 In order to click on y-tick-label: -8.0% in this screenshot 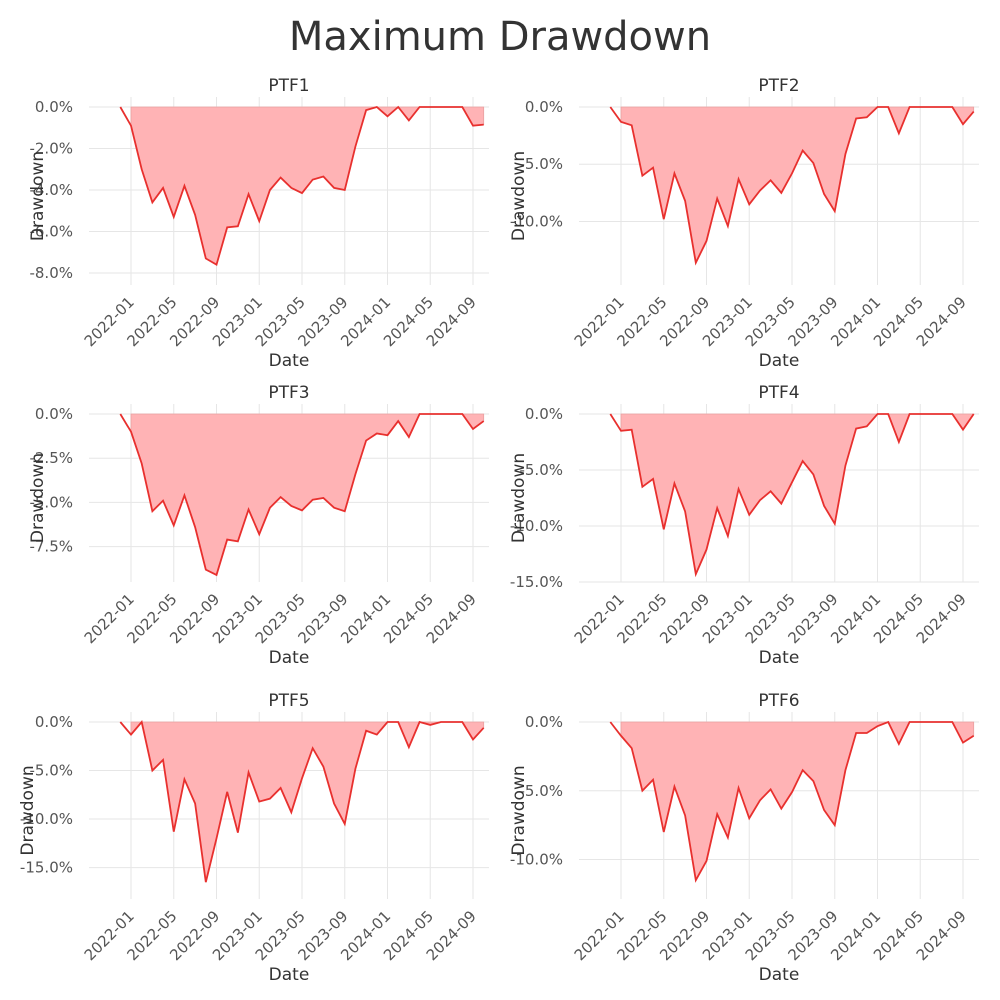, I will do `click(51, 273)`.